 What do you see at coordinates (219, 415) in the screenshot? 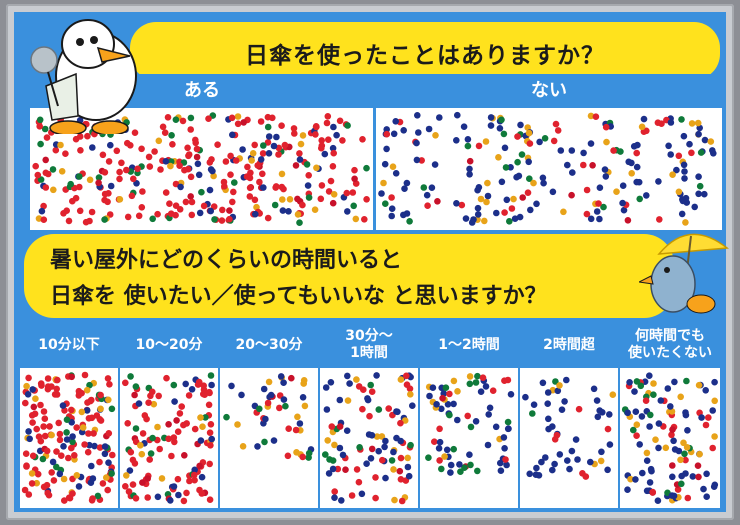
I see `column-divider` at bounding box center [219, 415].